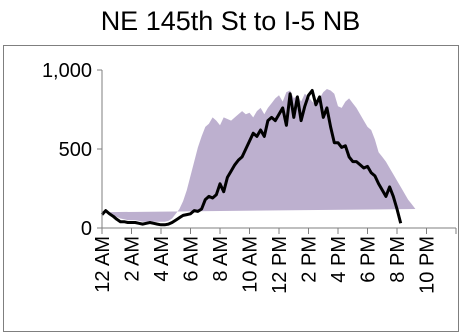 This screenshot has height=335, width=461. What do you see at coordinates (230, 21) in the screenshot?
I see `chart-title: NE 145th St to I-5 NB` at bounding box center [230, 21].